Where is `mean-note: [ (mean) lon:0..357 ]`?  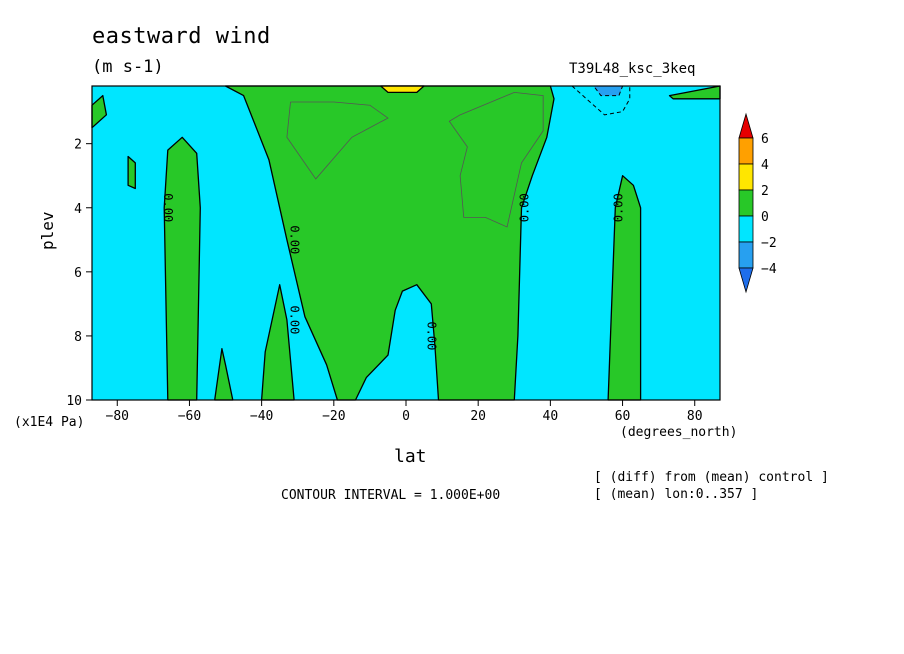
mean-note: [ (mean) lon:0..357 ] is located at coordinates (676, 494).